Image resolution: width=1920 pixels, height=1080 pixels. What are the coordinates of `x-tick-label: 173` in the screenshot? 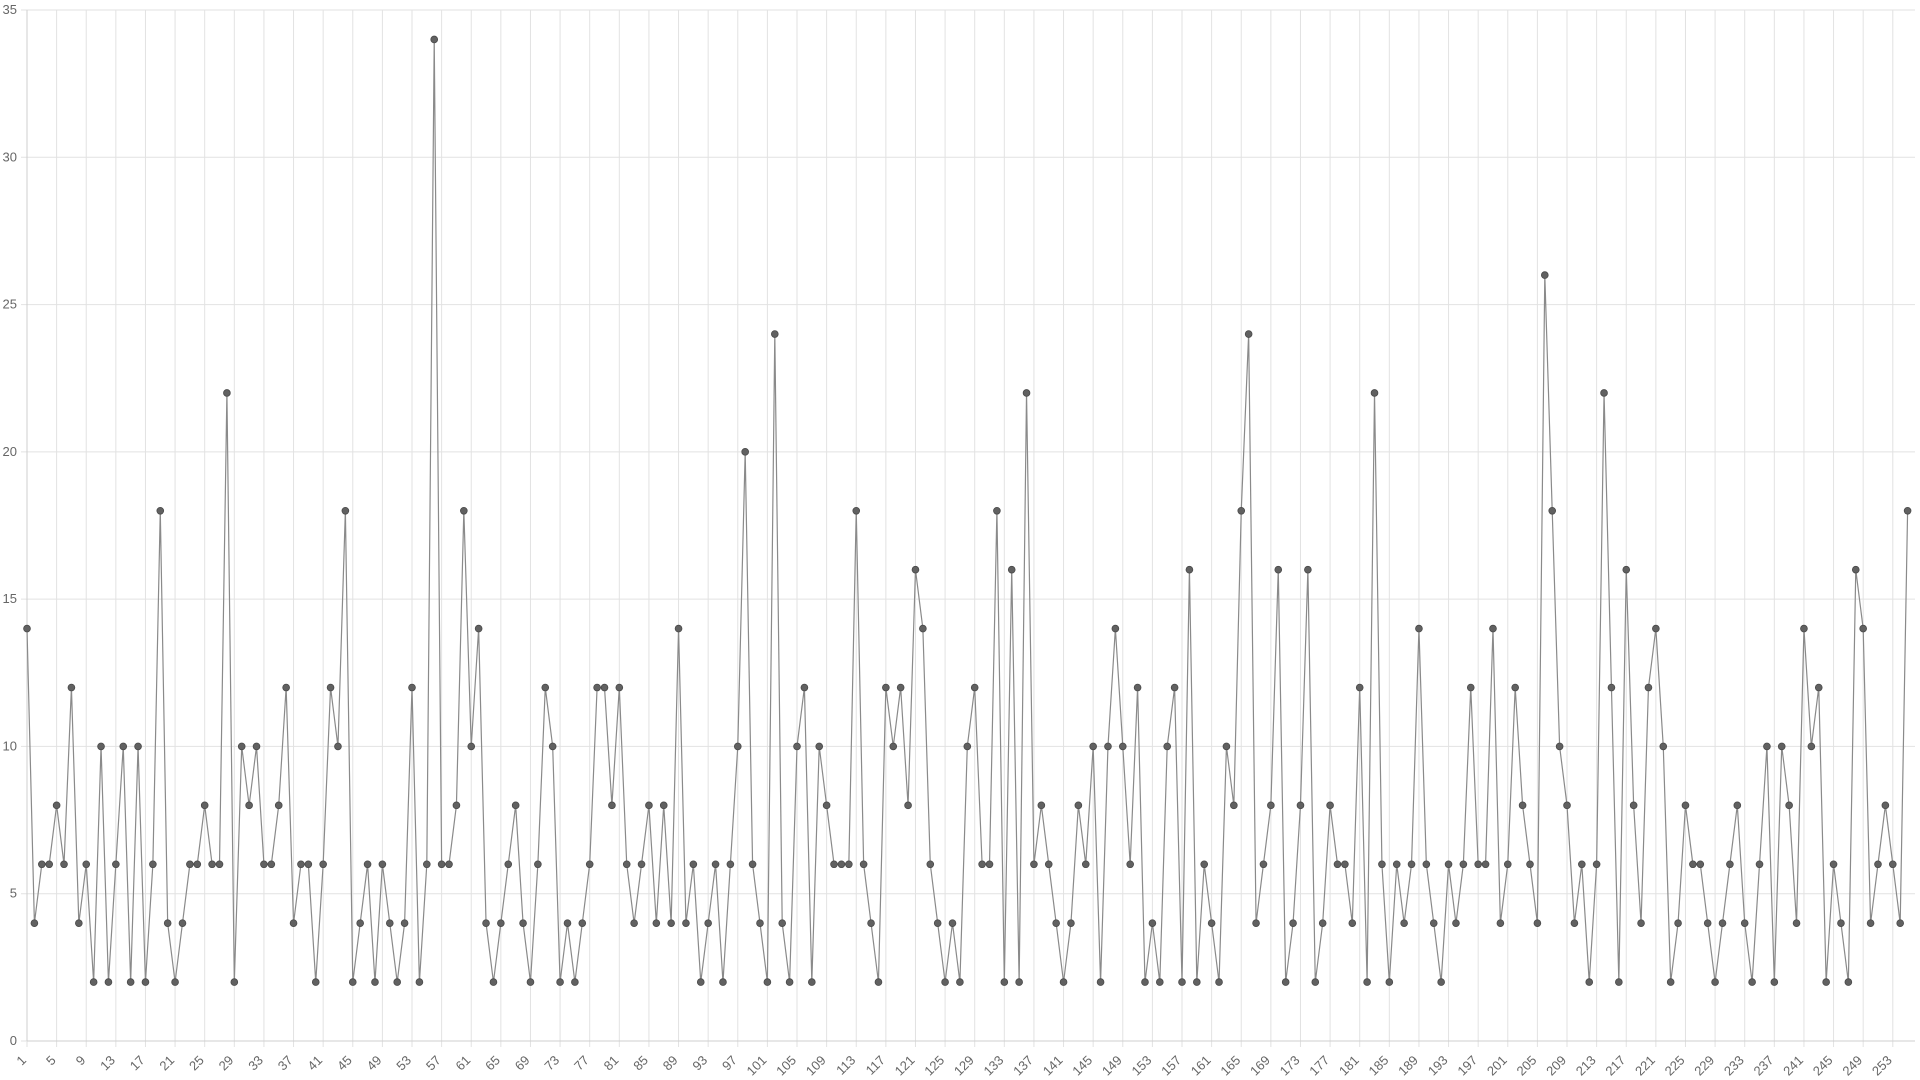 It's located at (1290, 1066).